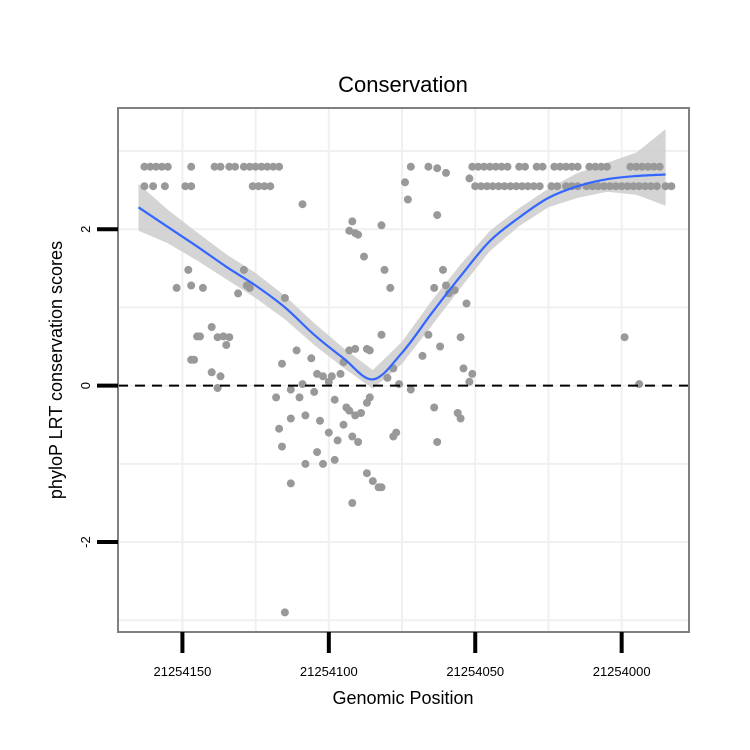  I want to click on x-tick-label: 21254050, so click(475, 671).